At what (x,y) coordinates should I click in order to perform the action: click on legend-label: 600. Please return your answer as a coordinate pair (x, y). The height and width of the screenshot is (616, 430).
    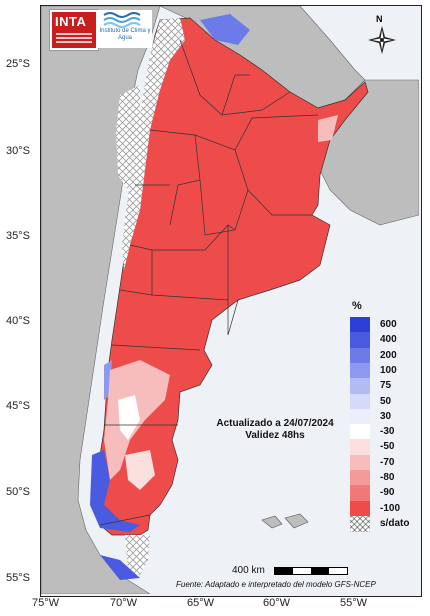
    Looking at the image, I should click on (388, 324).